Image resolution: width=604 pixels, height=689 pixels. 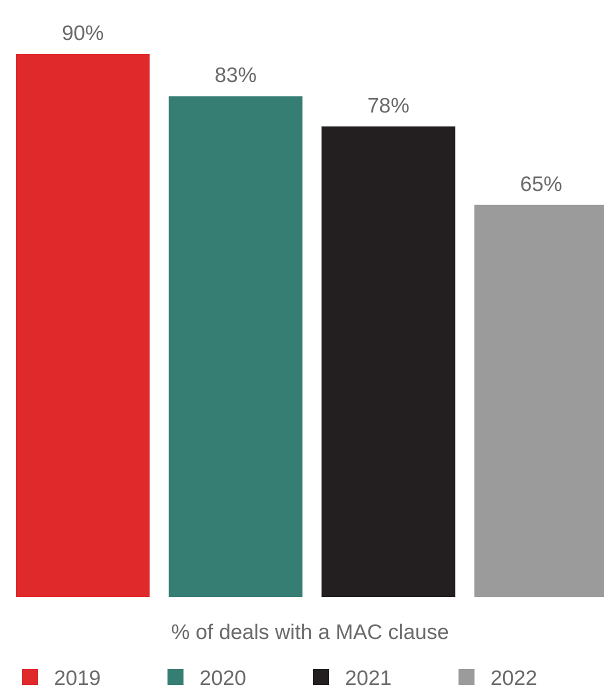 I want to click on legend-label: 2020, so click(x=223, y=678).